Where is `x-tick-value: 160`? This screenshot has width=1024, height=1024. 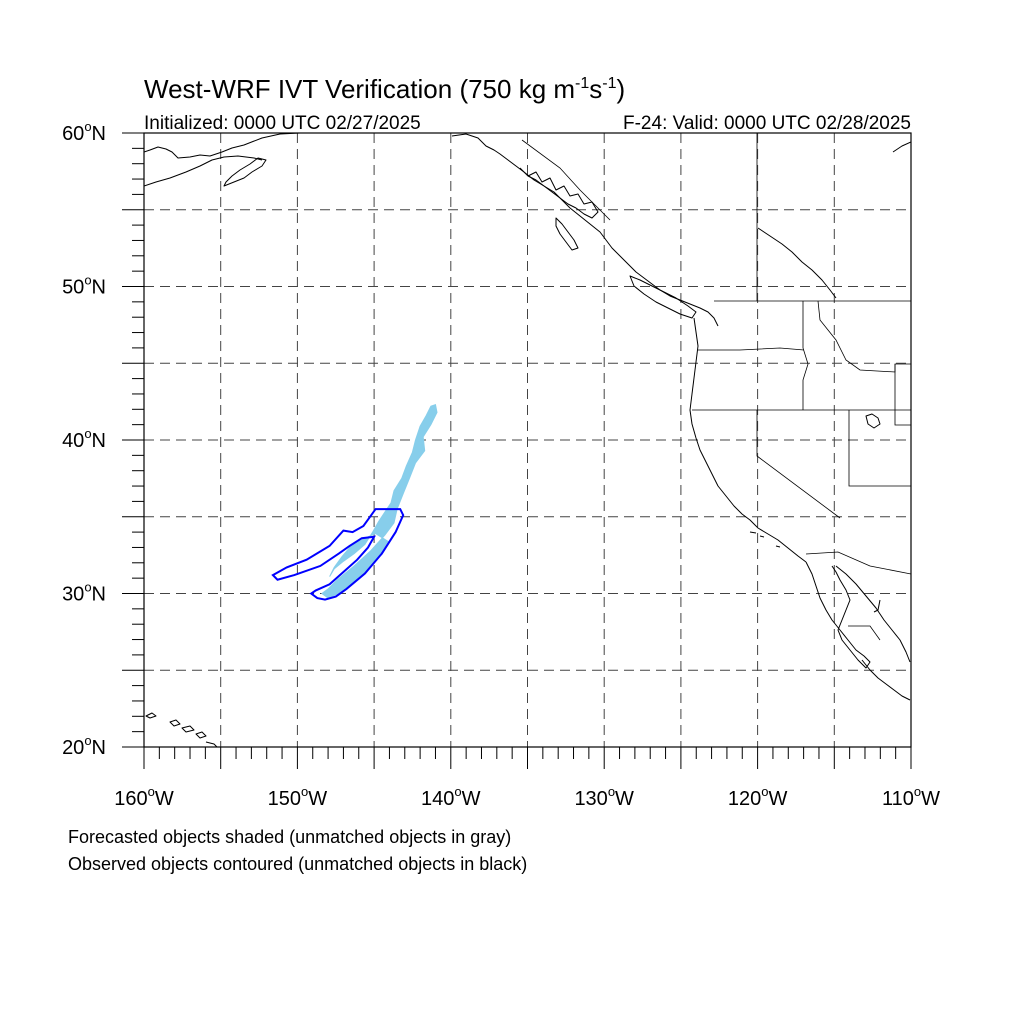 x-tick-value: 160 is located at coordinates (130, 799).